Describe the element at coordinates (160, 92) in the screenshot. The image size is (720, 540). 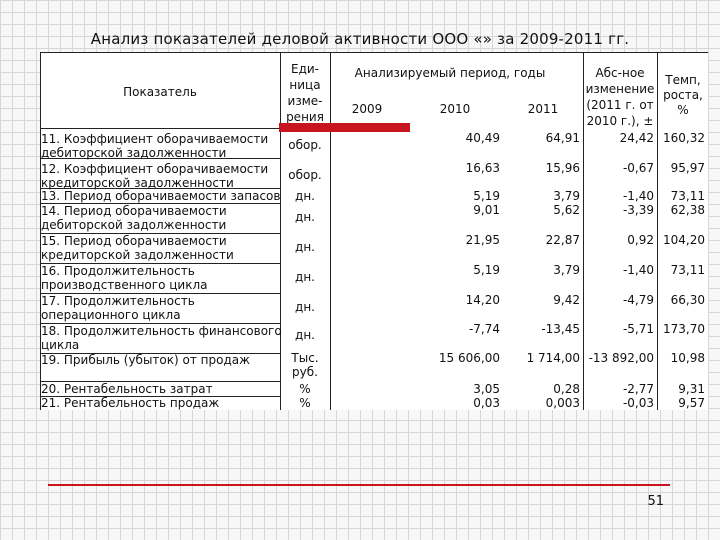
I see `header-indicator: Показатель` at that location.